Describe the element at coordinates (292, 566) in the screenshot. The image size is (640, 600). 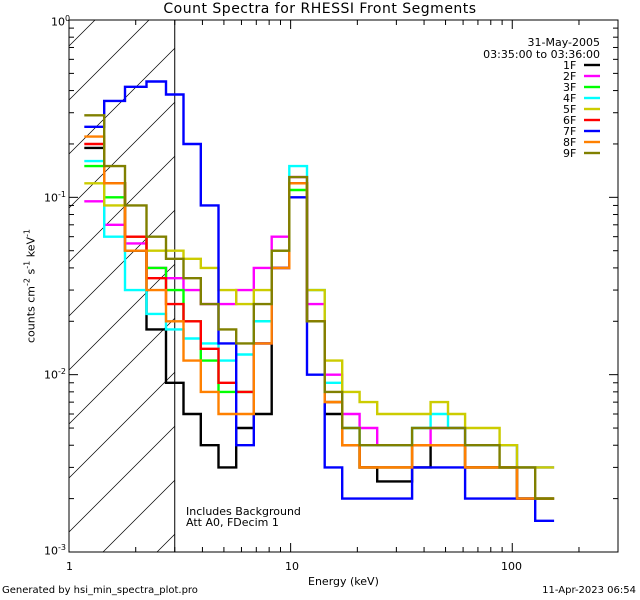
I see `x-tick-label-10: 10` at that location.